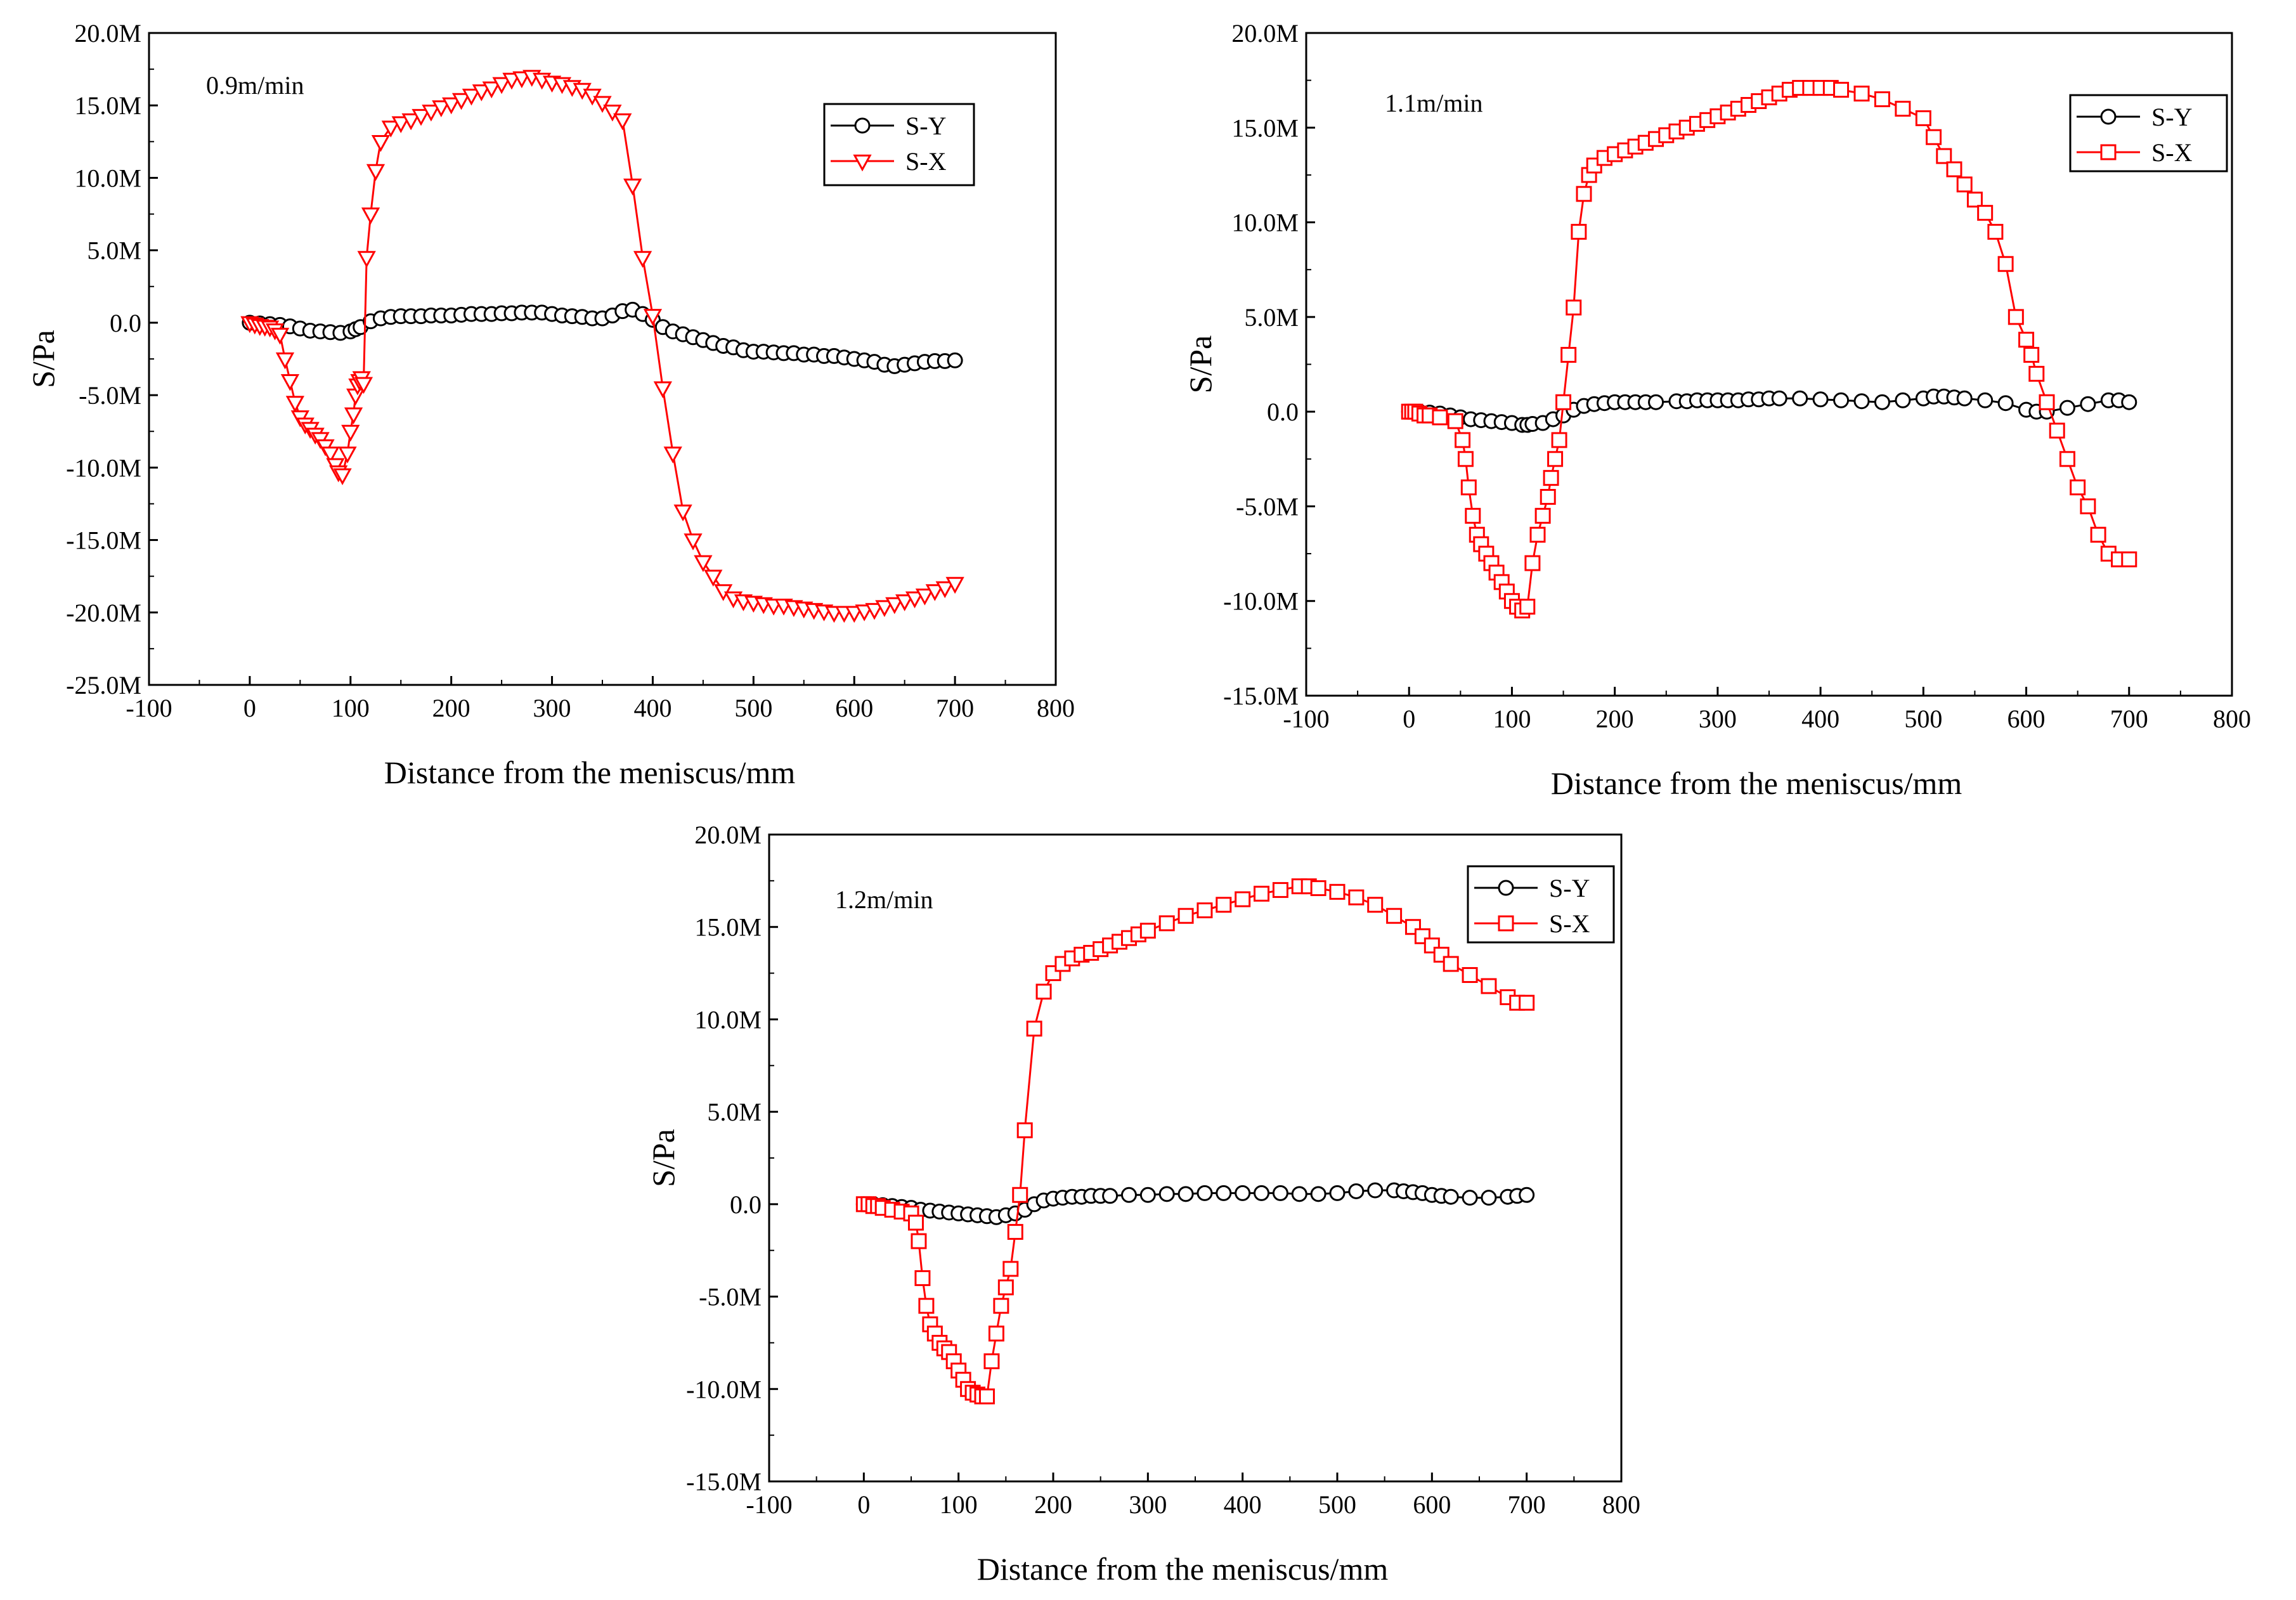 This screenshot has width=2296, height=1600. What do you see at coordinates (255, 85) in the screenshot?
I see `speed-annotation: 0.9m/min` at bounding box center [255, 85].